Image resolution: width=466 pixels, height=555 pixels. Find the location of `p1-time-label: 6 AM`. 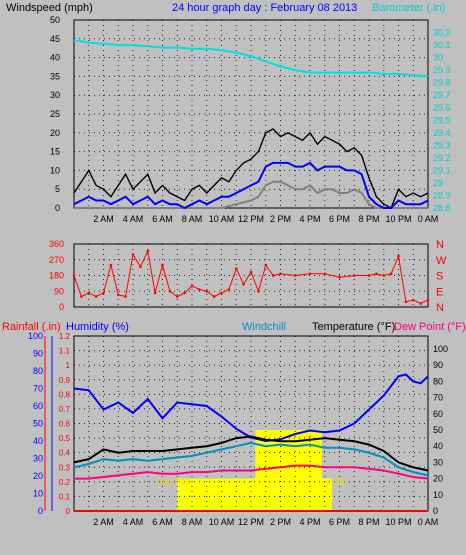

p1-time-label: 6 AM is located at coordinates (162, 219).